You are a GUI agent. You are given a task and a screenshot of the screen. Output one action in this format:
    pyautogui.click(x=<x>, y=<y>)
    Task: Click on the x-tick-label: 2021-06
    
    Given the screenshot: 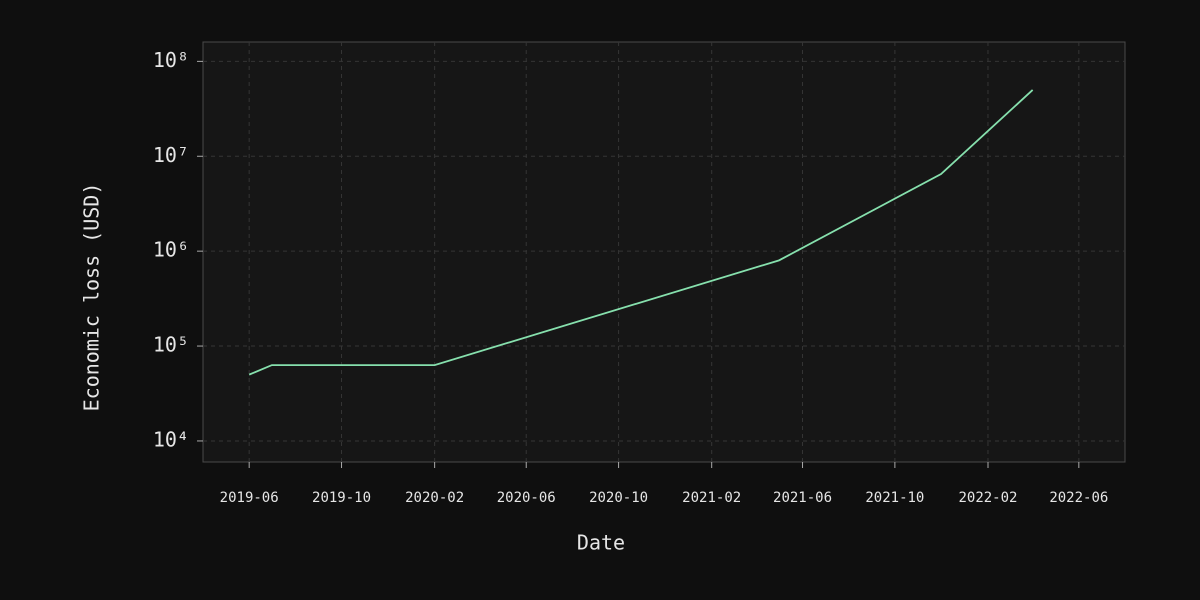 What is the action you would take?
    pyautogui.click(x=802, y=498)
    